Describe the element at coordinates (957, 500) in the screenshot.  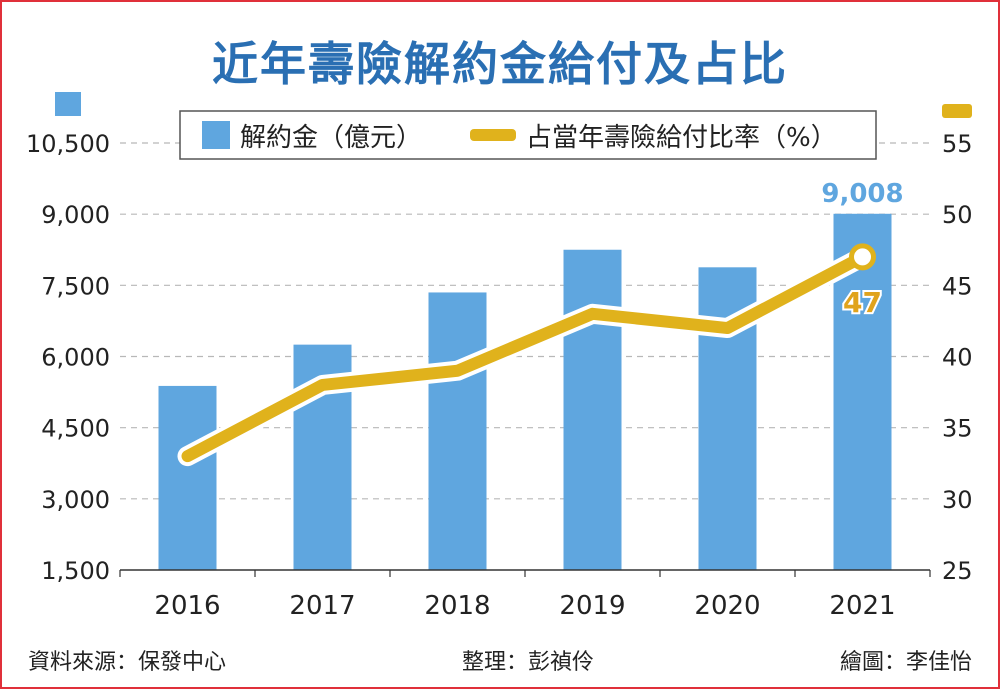
I see `y-right-tick-label: 30` at that location.